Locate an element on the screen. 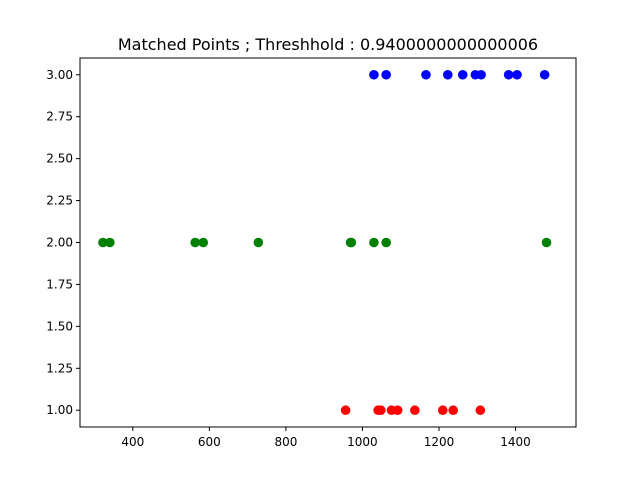 This screenshot has height=480, width=640. y-tick-label: 1.00 is located at coordinates (59, 410).